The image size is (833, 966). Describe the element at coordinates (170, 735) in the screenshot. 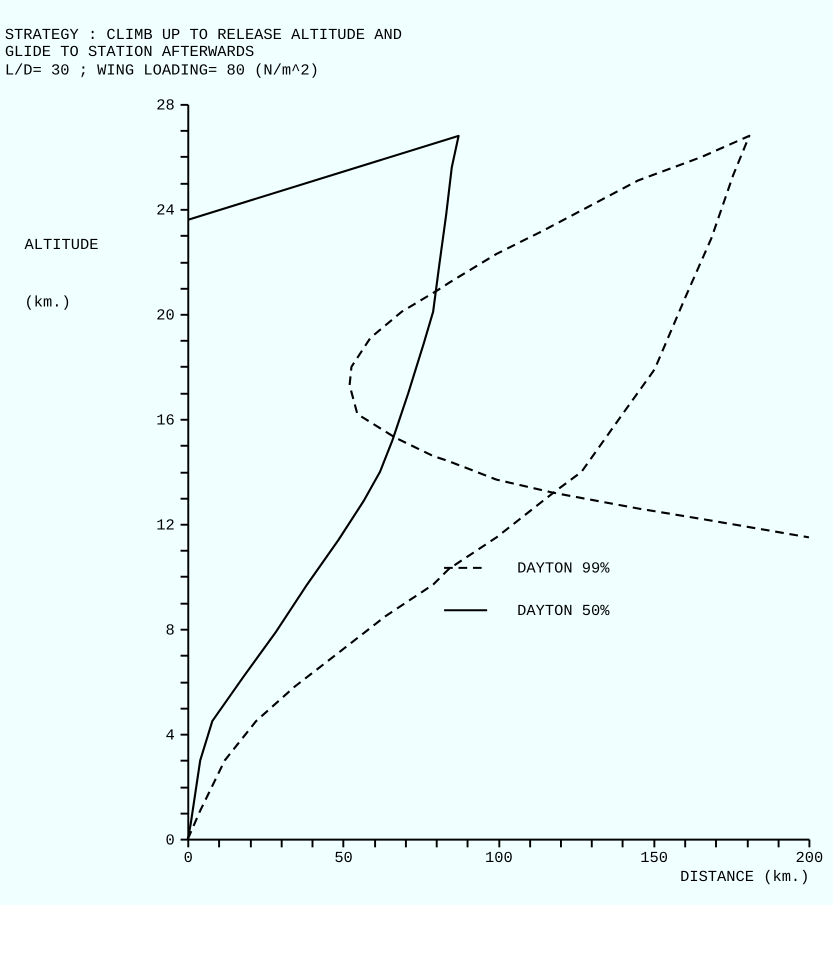

I see `y-tick-label: 4` at that location.